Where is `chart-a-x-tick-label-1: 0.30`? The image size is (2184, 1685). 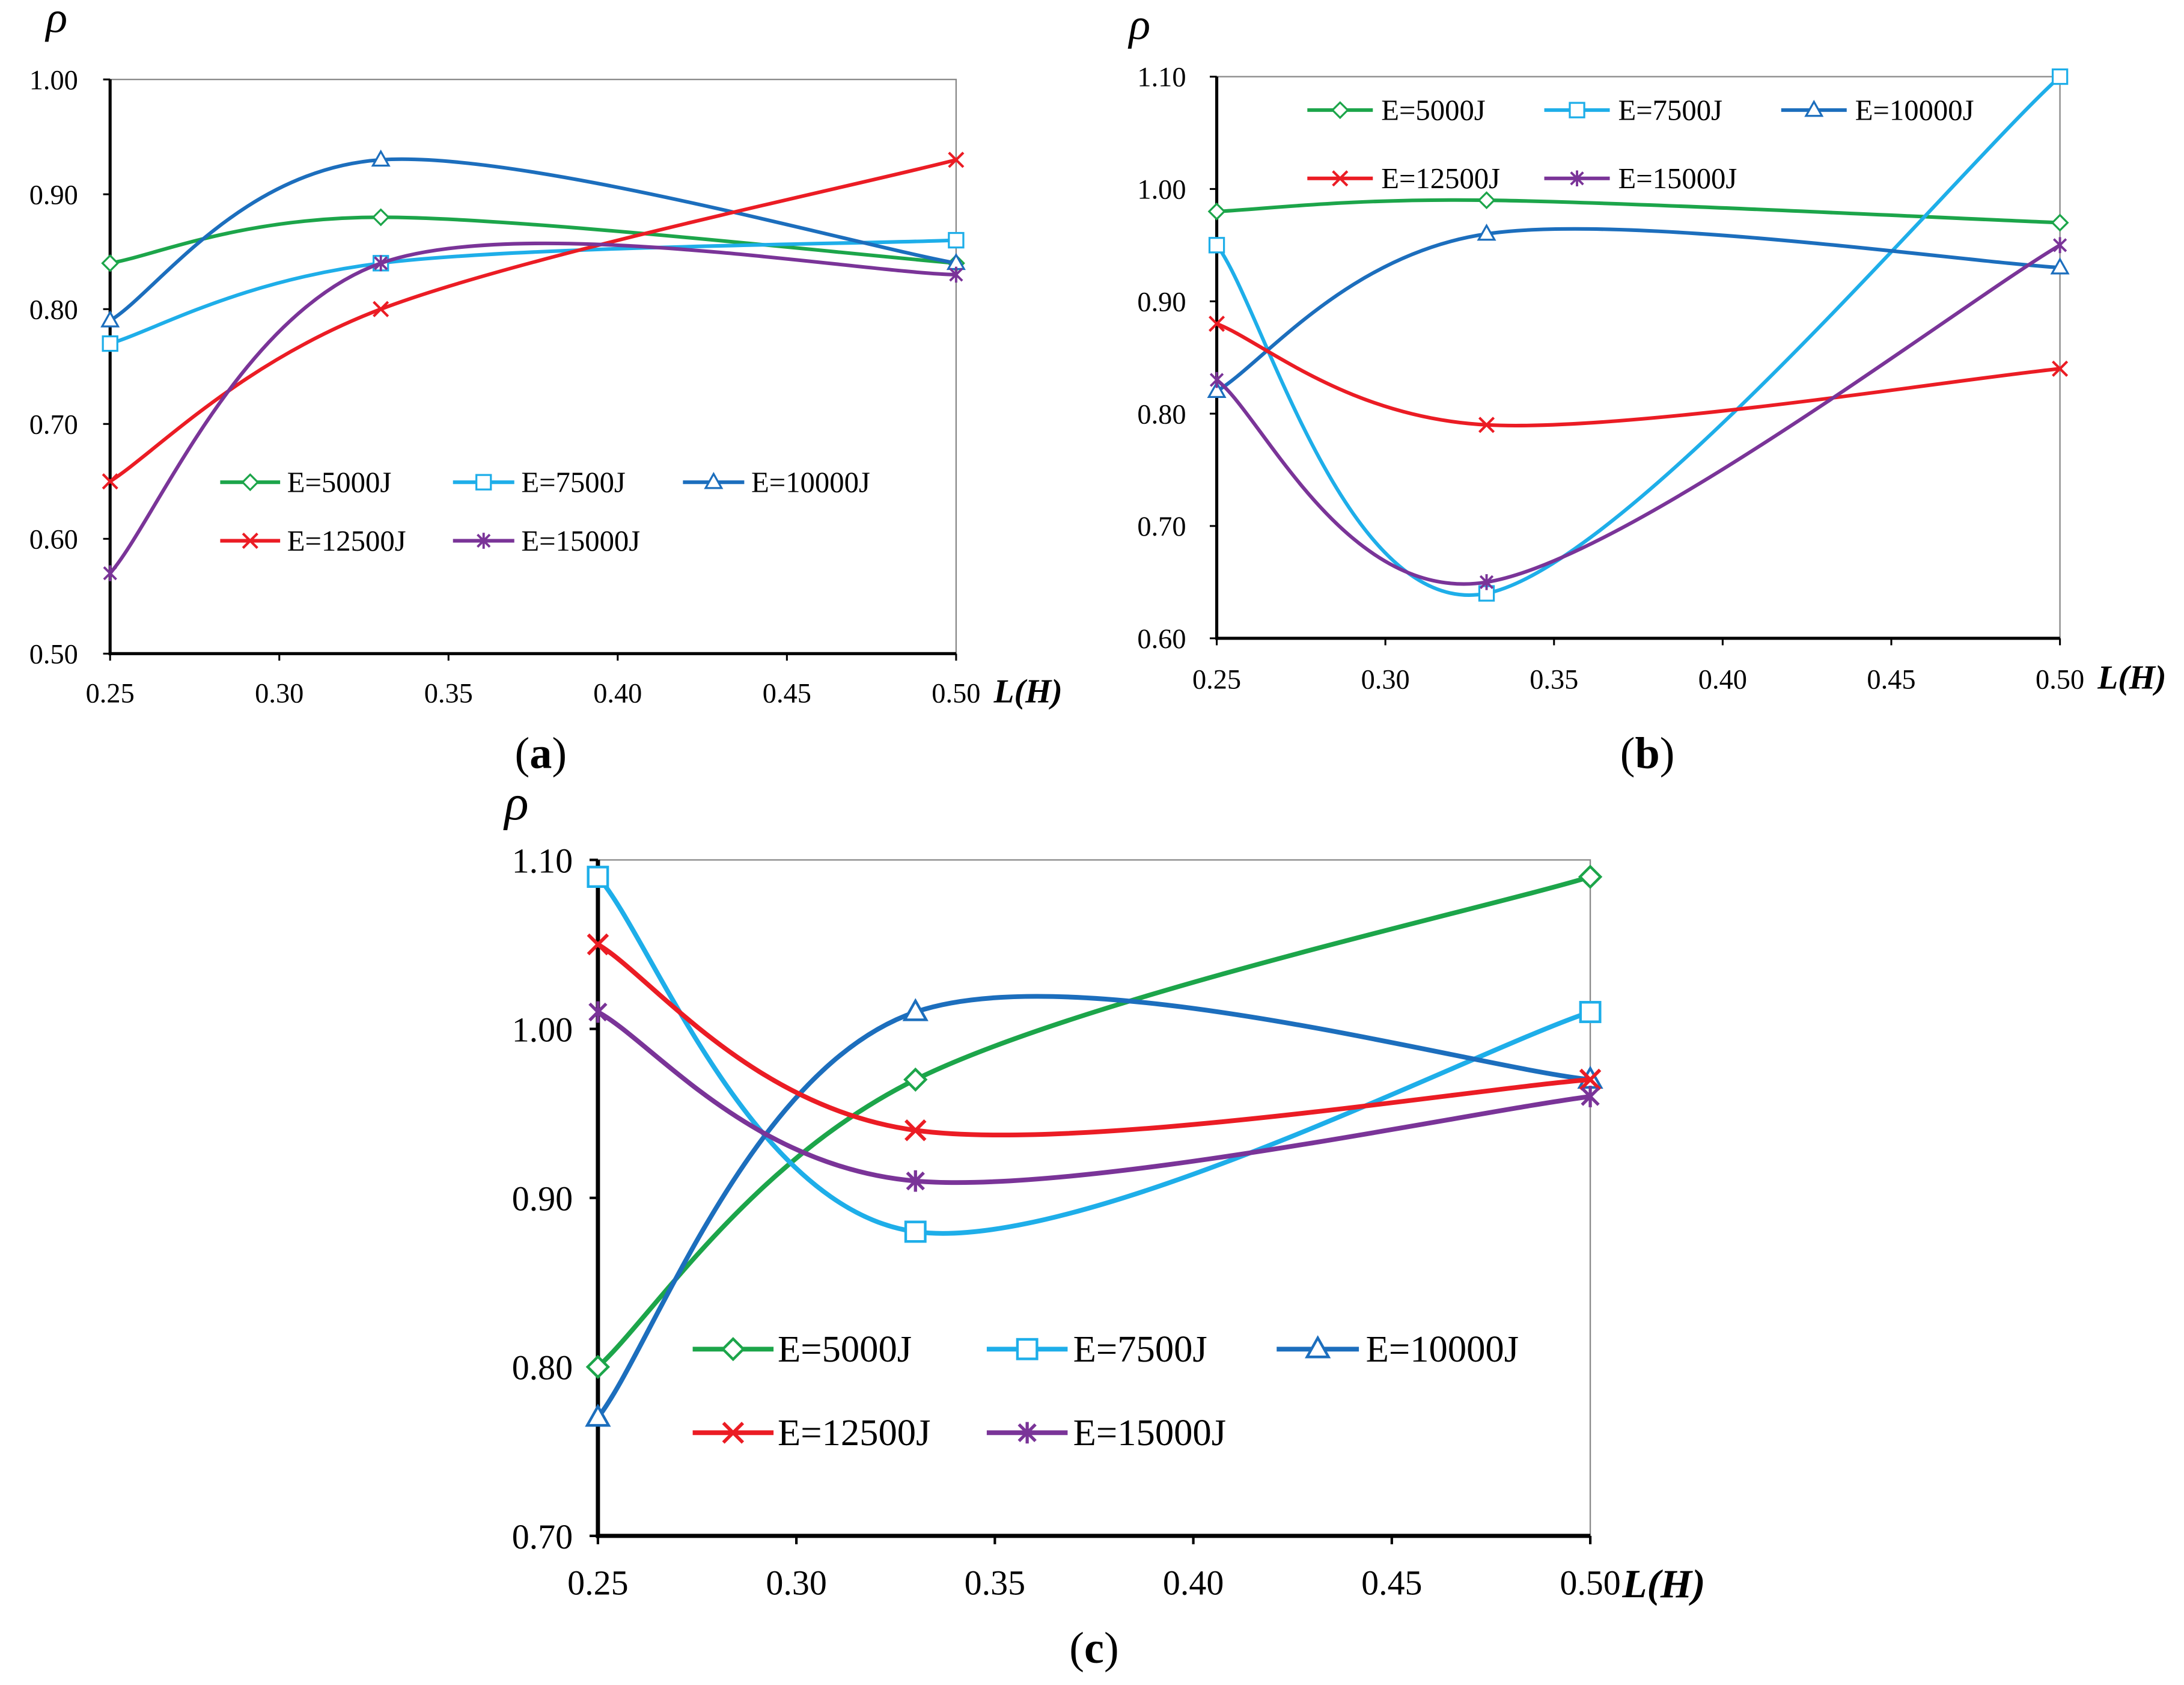 chart-a-x-tick-label-1: 0.30 is located at coordinates (279, 694).